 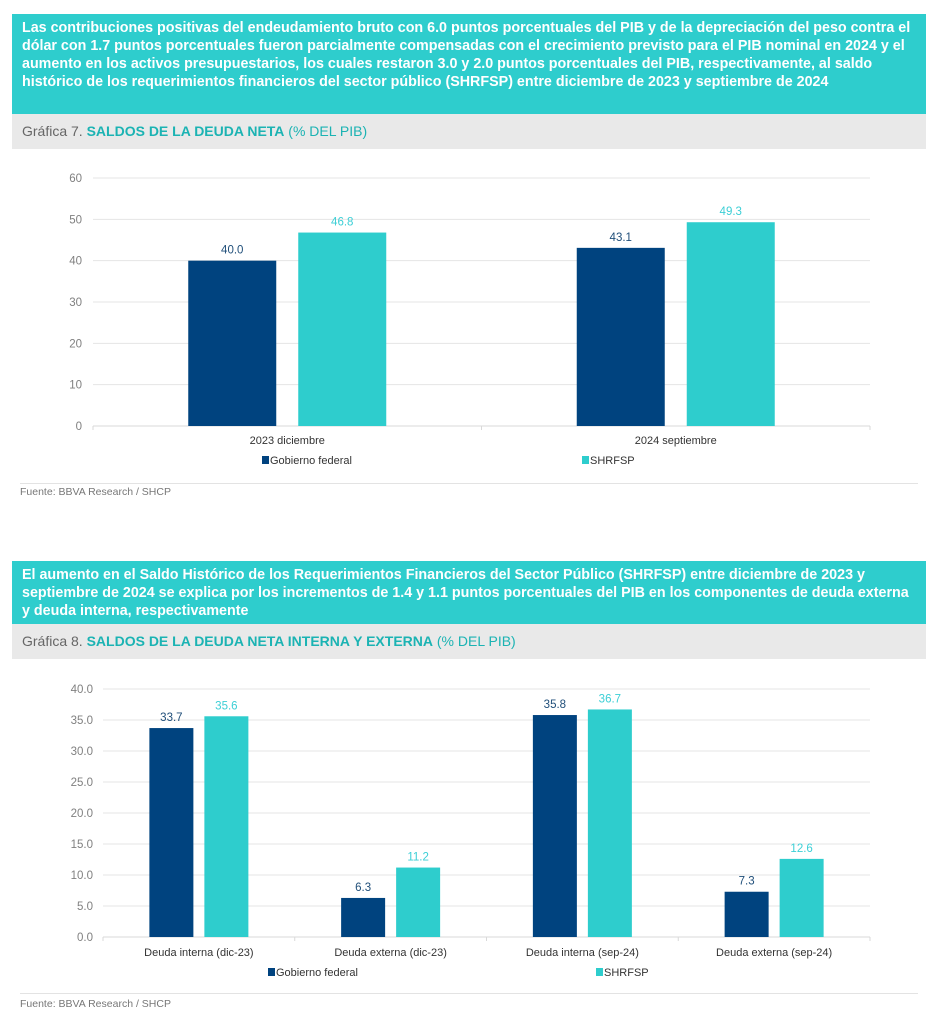 I want to click on y-tick-label: 50, so click(x=75, y=220).